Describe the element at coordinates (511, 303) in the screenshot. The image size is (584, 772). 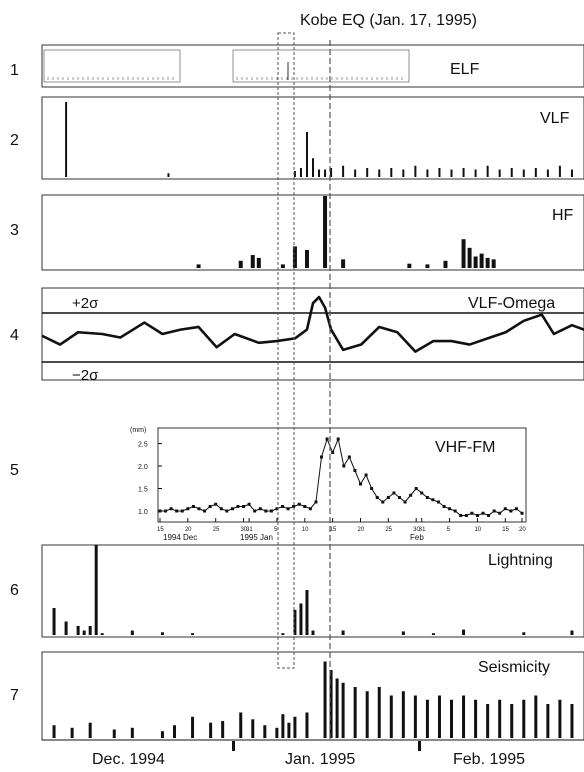
I see `panel-label-vlf-omega: VLF-Omega` at that location.